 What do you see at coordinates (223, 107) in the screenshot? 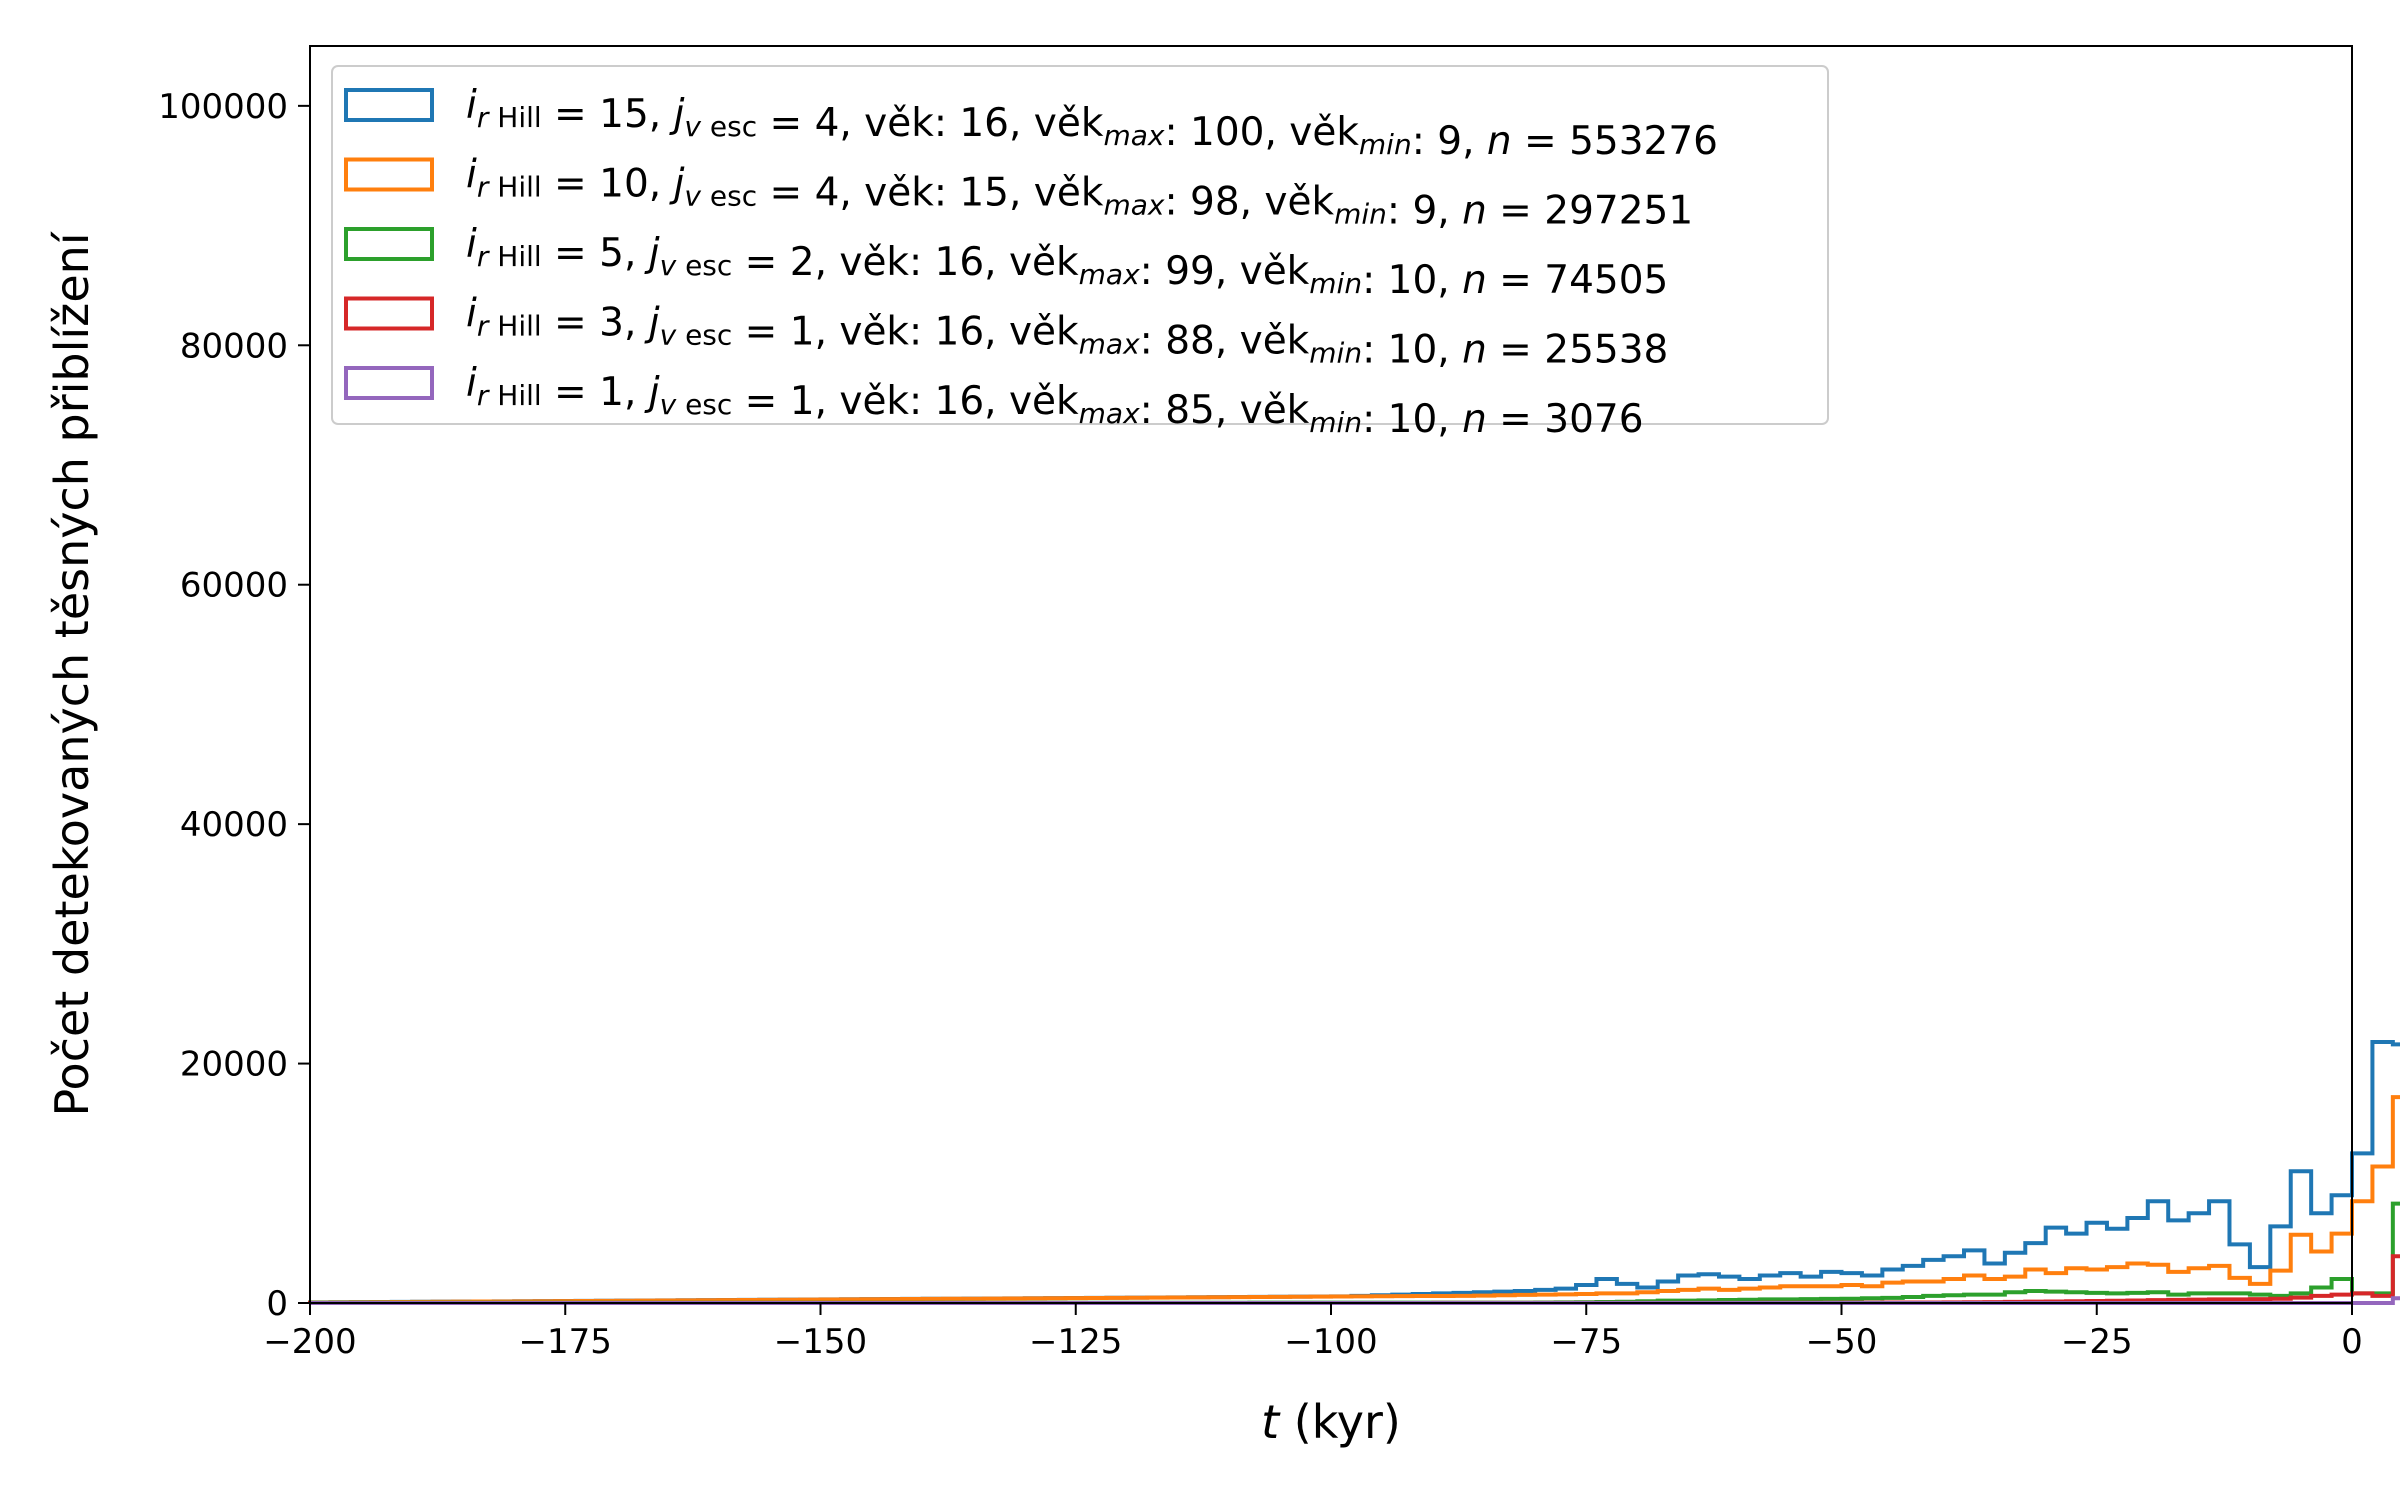
I see `y-tick-label: 100000` at bounding box center [223, 107].